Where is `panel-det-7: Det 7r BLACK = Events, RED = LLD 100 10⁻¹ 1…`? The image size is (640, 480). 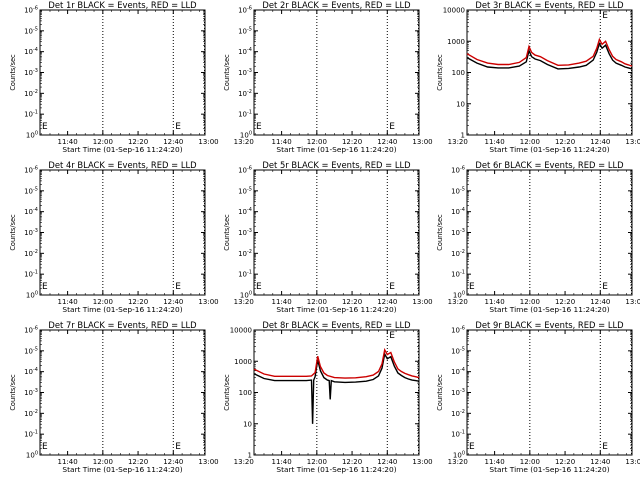
panel-det-7: Det 7r BLACK = Events, RED = LLD 100 10⁻¹ 1… is located at coordinates (131, 397).